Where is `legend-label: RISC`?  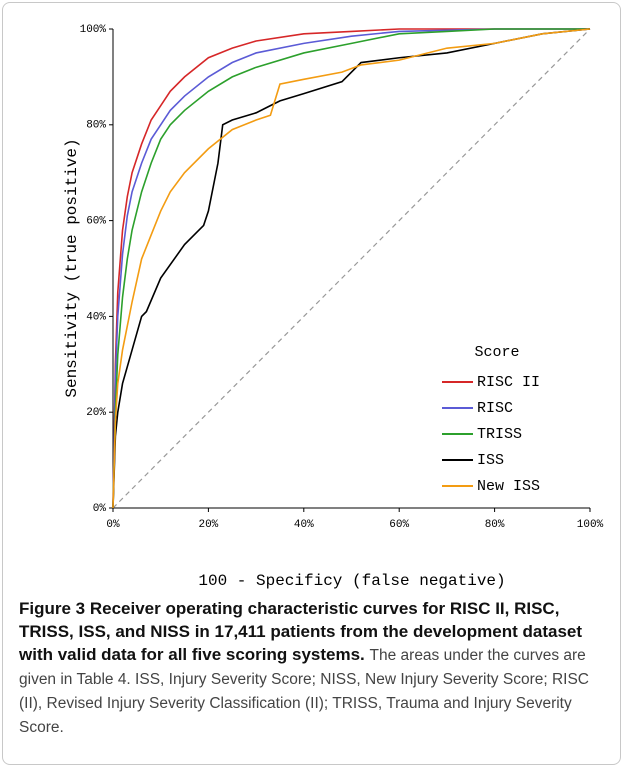
legend-label: RISC is located at coordinates (495, 408).